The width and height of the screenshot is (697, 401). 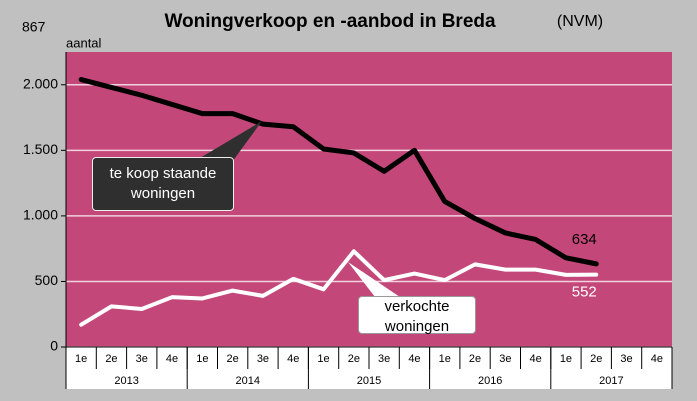 I want to click on chart-subtitle: (NVM), so click(x=580, y=21).